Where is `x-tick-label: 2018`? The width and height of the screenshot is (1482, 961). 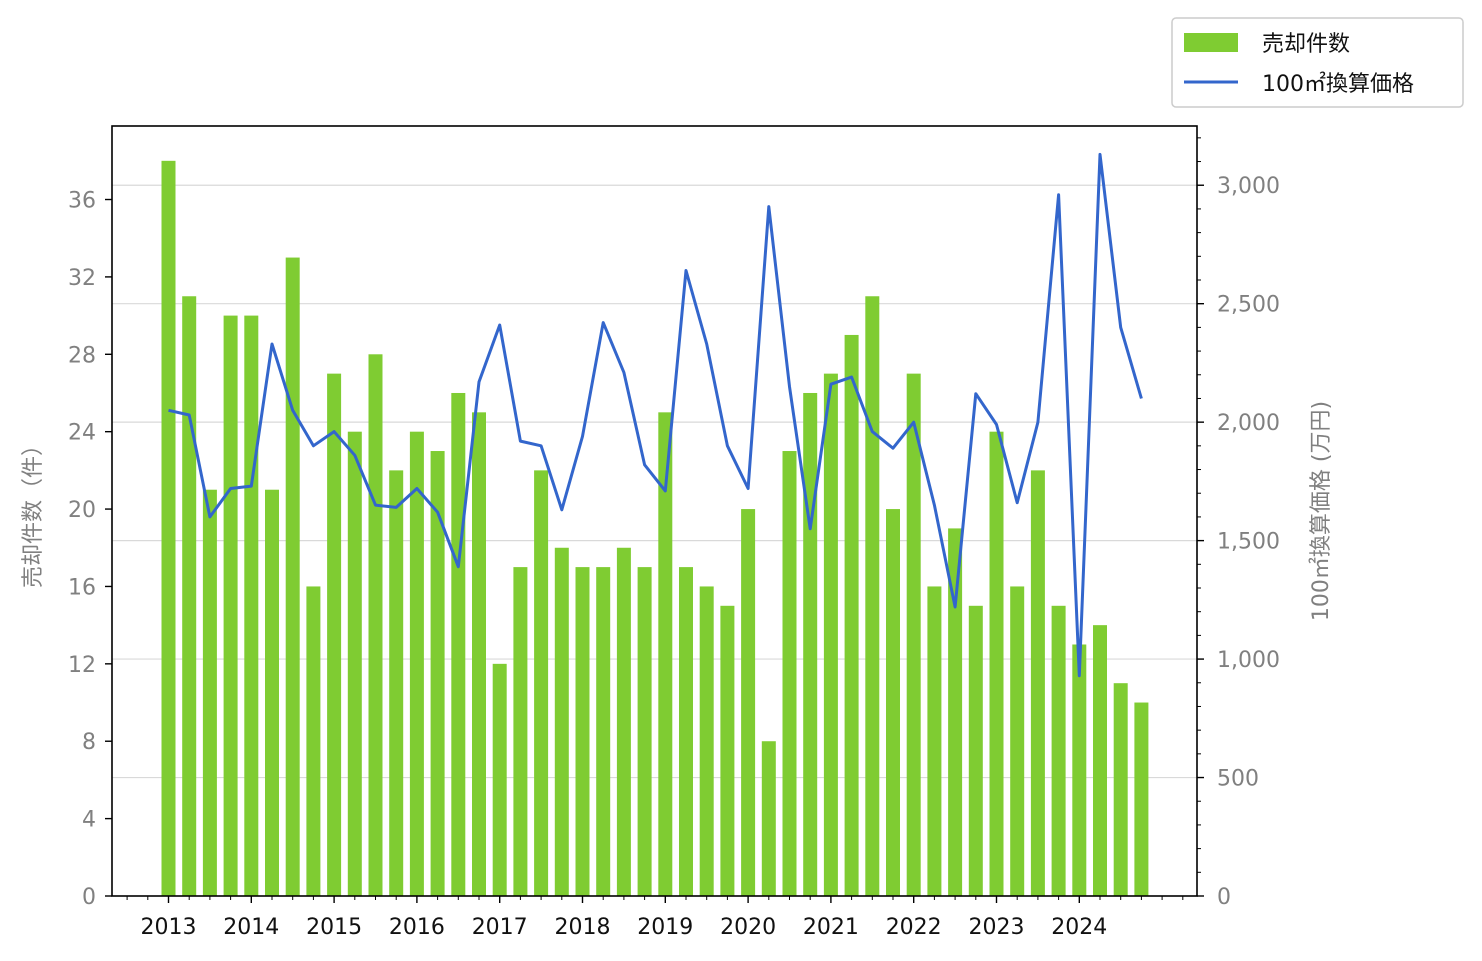 x-tick-label: 2018 is located at coordinates (583, 927).